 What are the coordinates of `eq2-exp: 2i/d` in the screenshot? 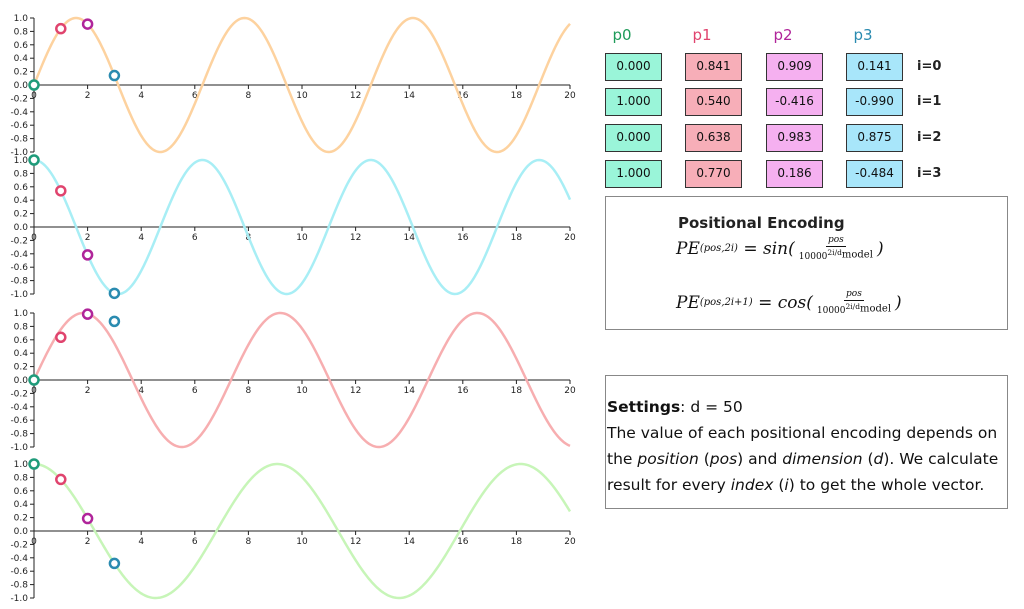 It's located at (853, 306).